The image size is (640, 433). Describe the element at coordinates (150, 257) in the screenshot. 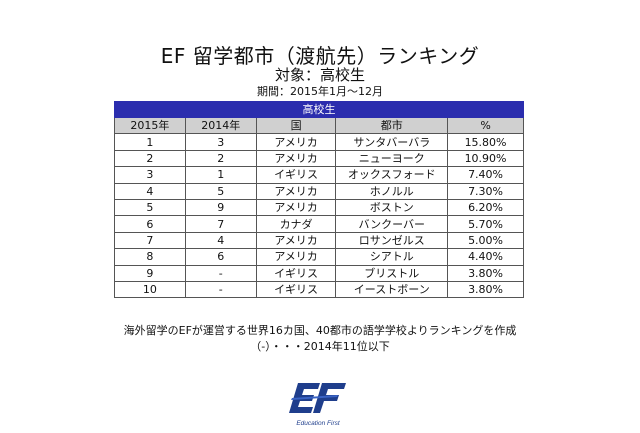

I see `rank-2015-cell: 8` at that location.